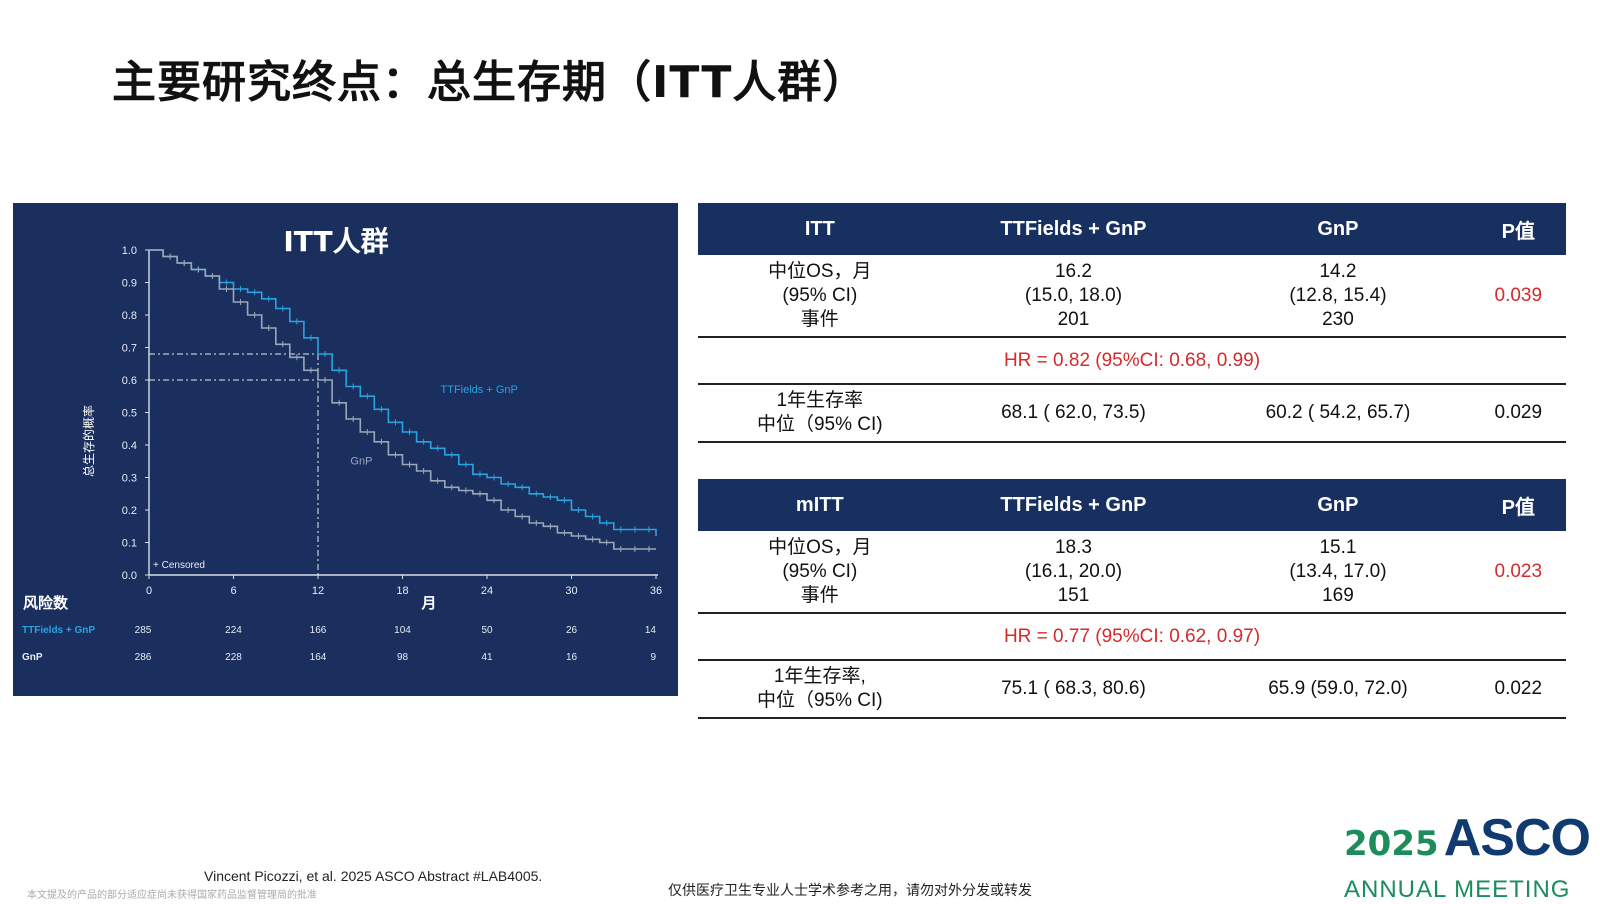 This screenshot has height=904, width=1600. I want to click on row-label-line: (95% CI), so click(820, 295).